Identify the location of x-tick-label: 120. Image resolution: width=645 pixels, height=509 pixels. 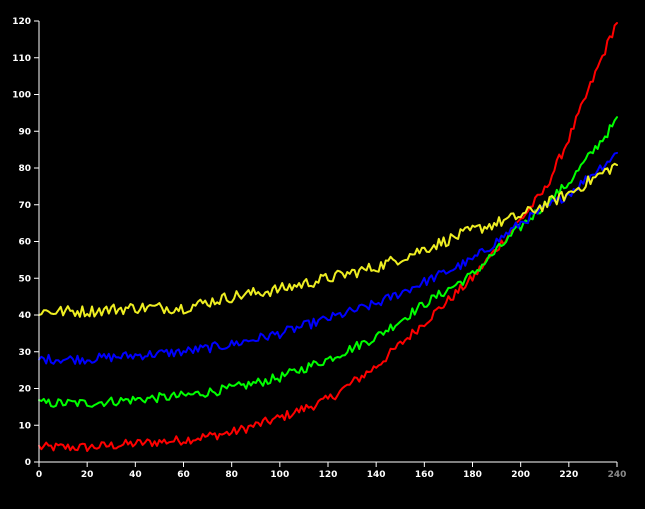
(328, 475).